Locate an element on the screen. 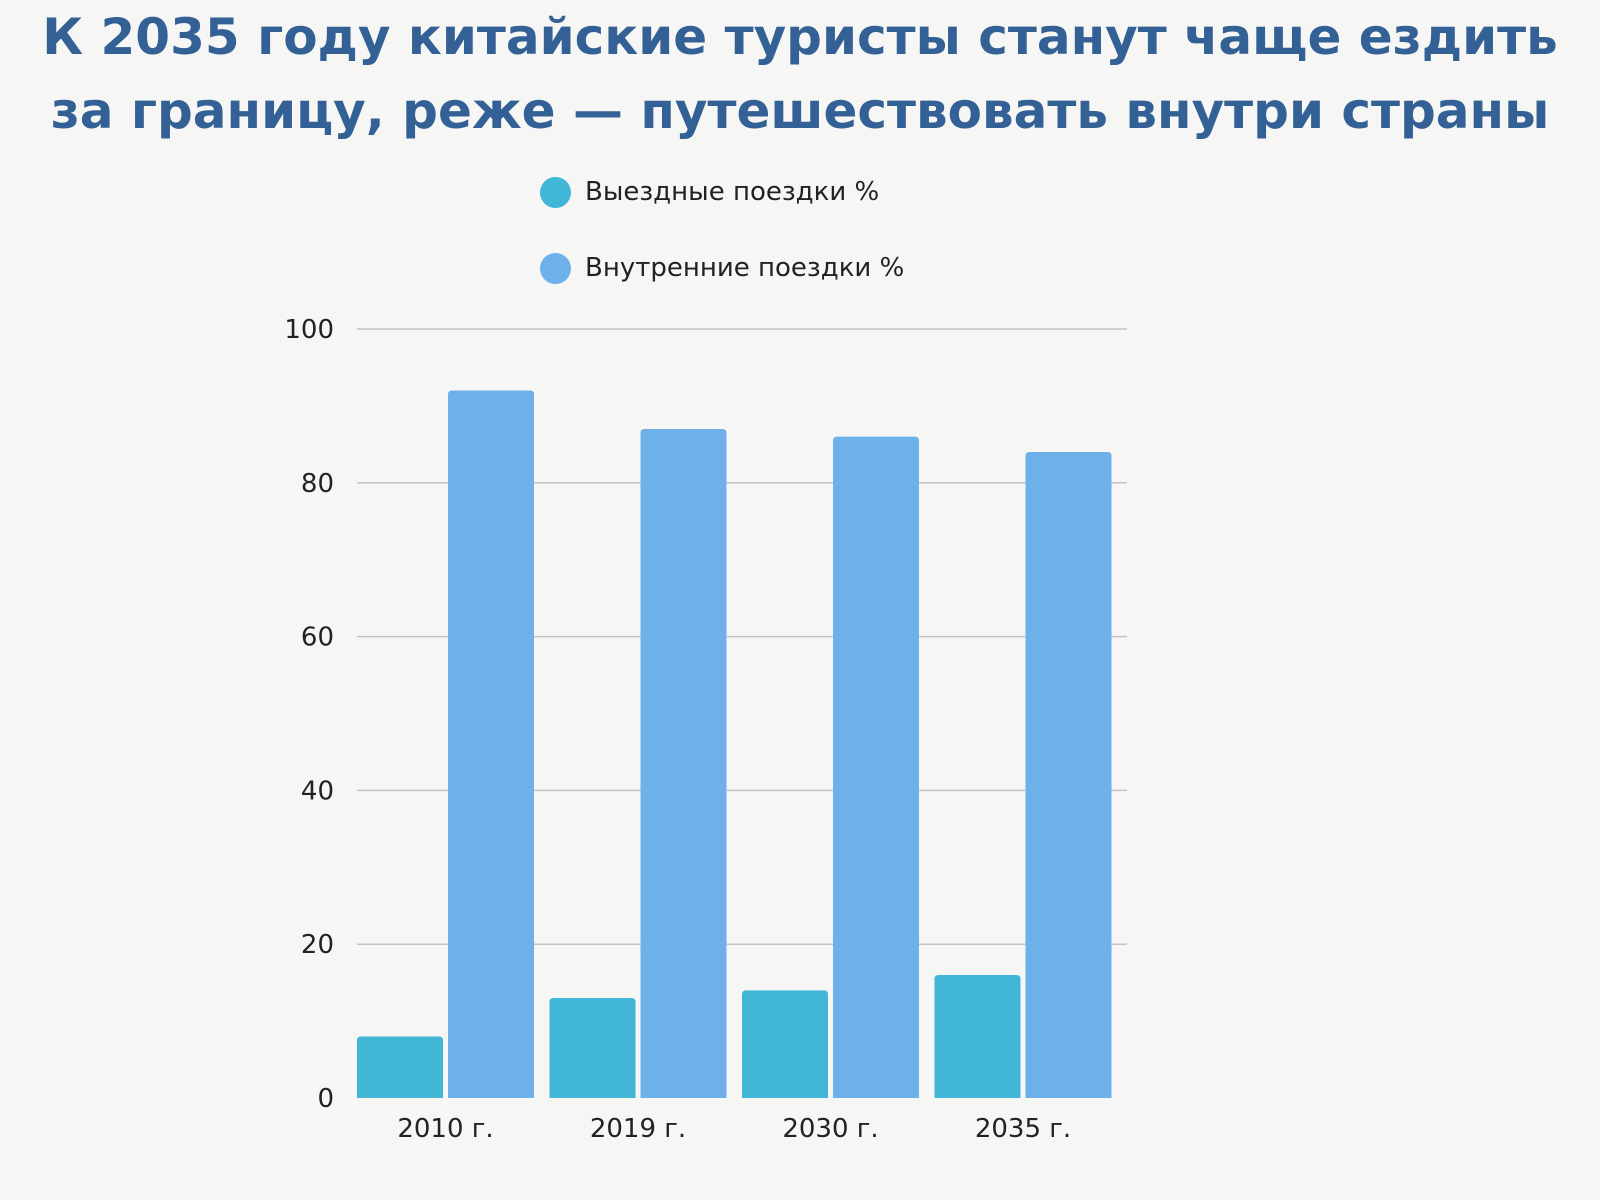  legend-dot-outbound is located at coordinates (555, 192).